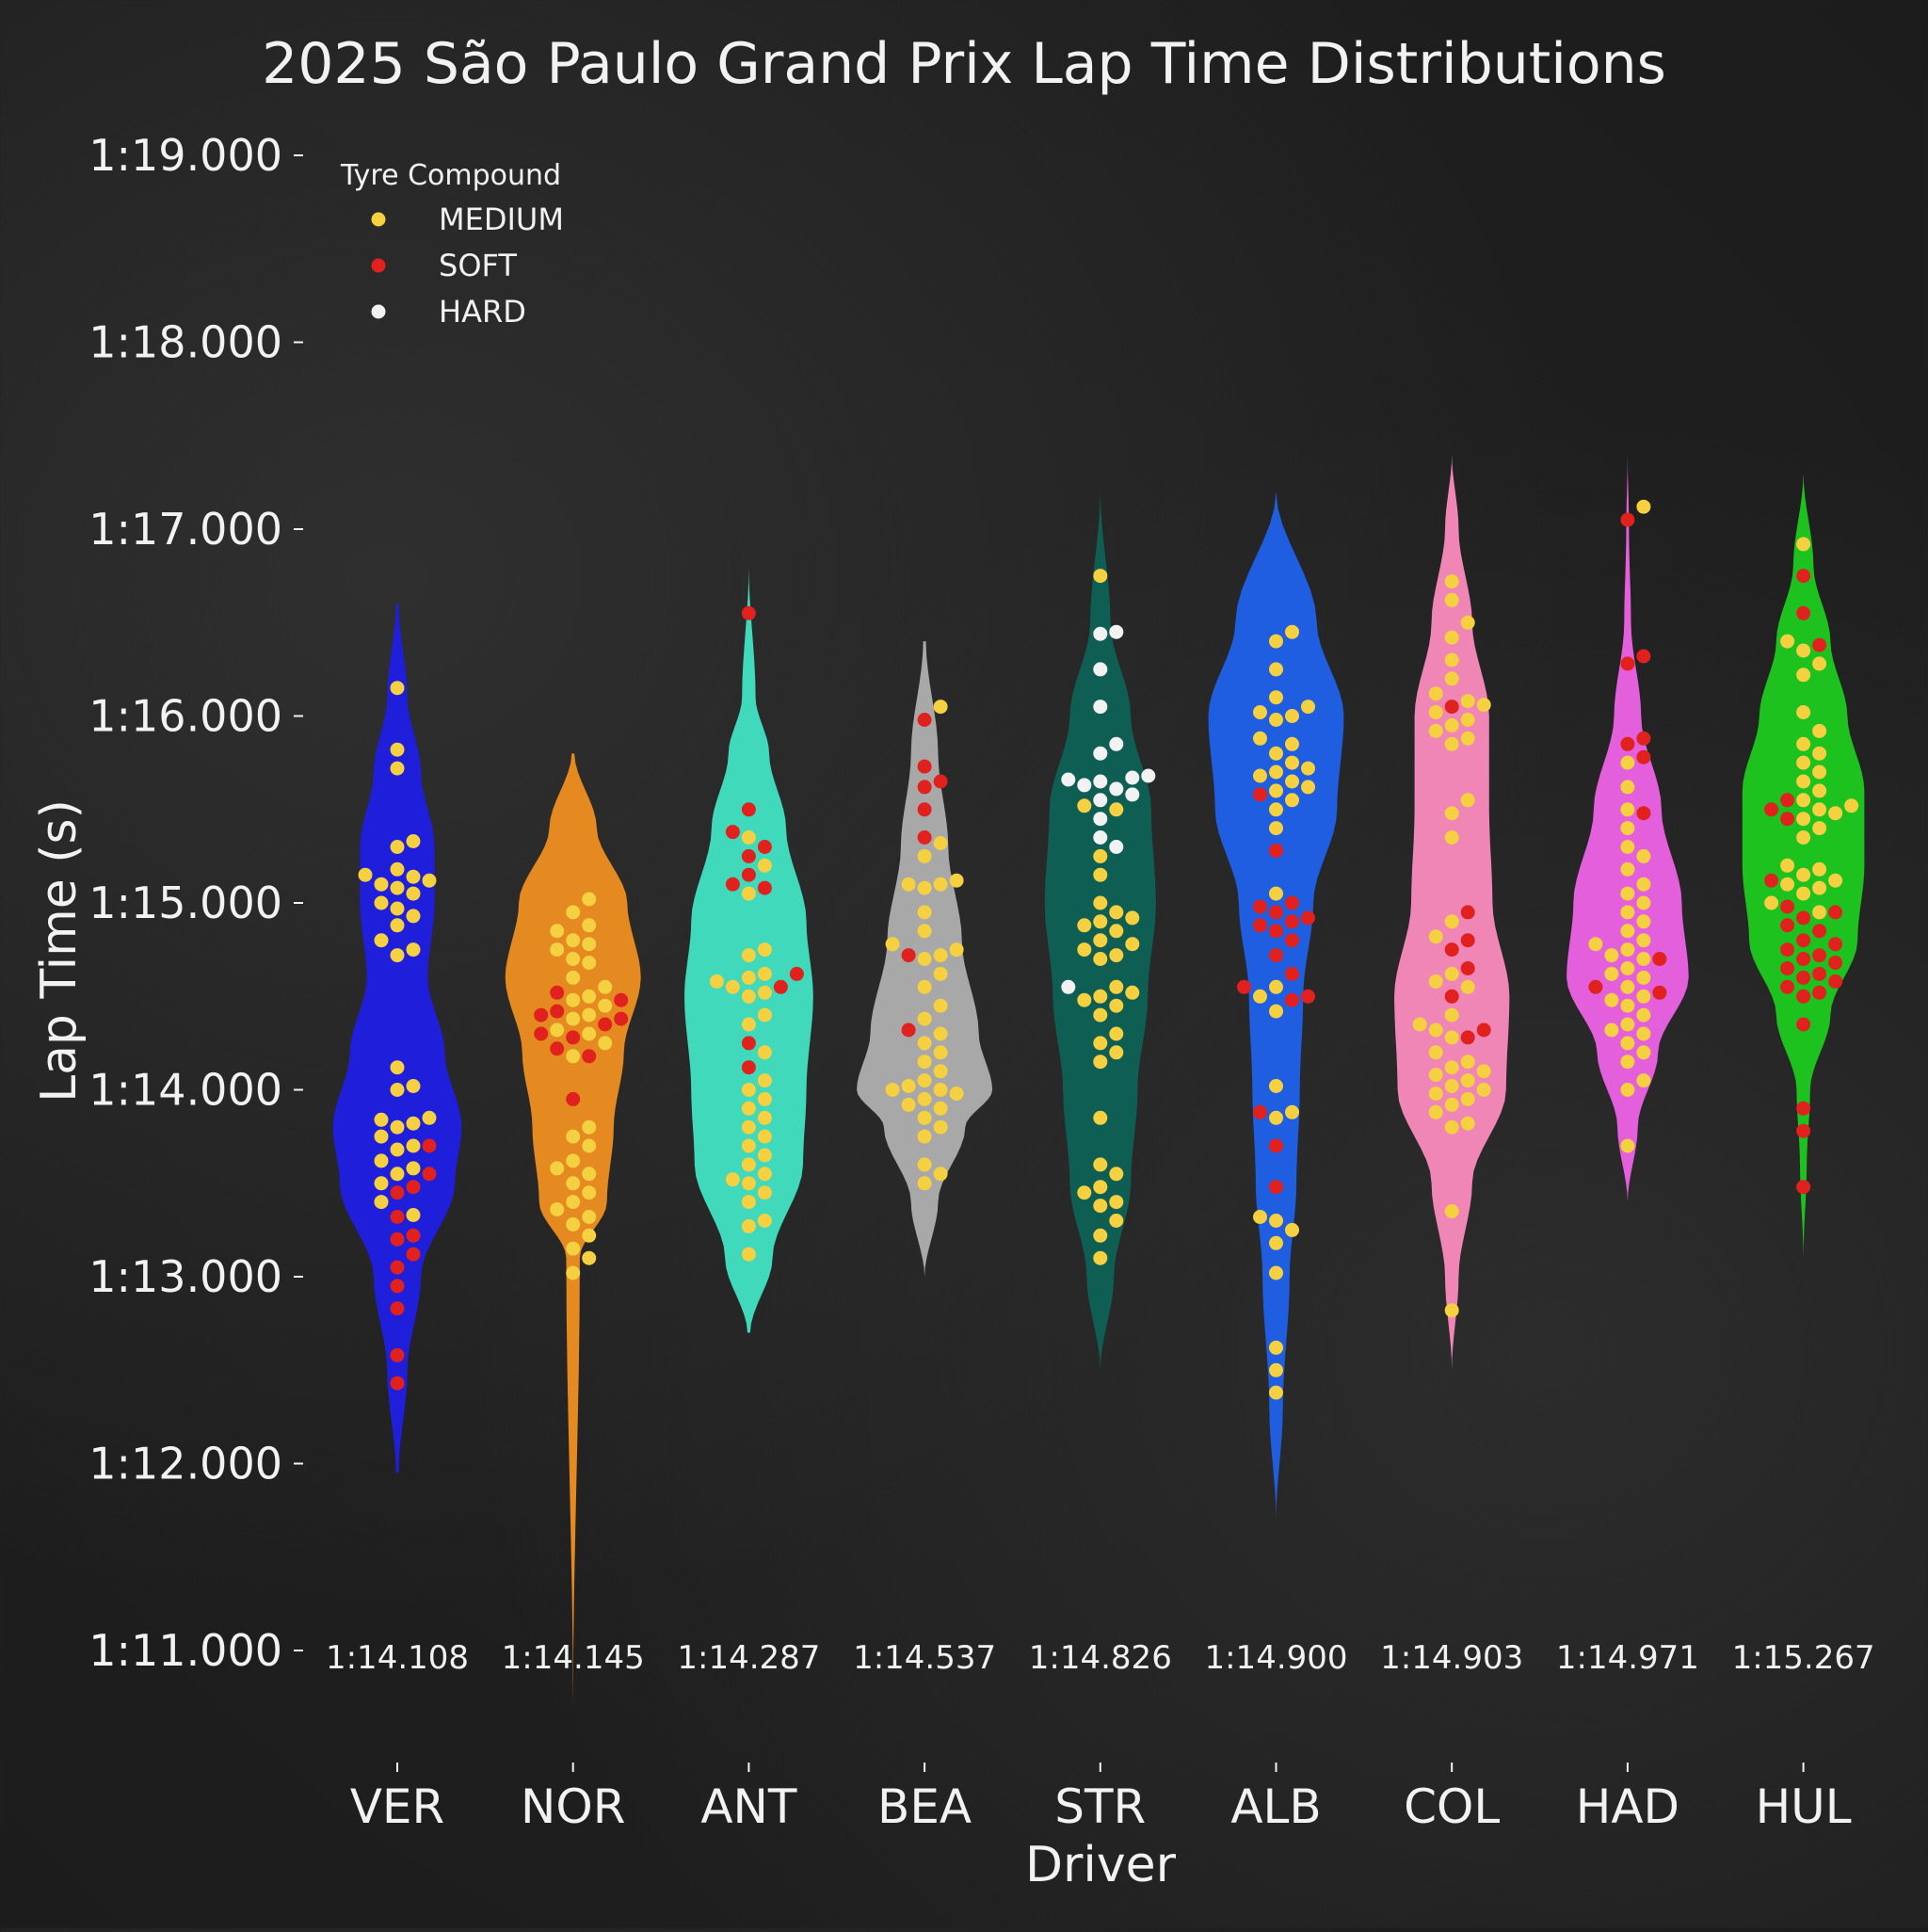 This screenshot has height=1932, width=1928. I want to click on x-axis: VER NOR ANT BEA STR ALB COL HAD HUL, so click(1101, 1798).